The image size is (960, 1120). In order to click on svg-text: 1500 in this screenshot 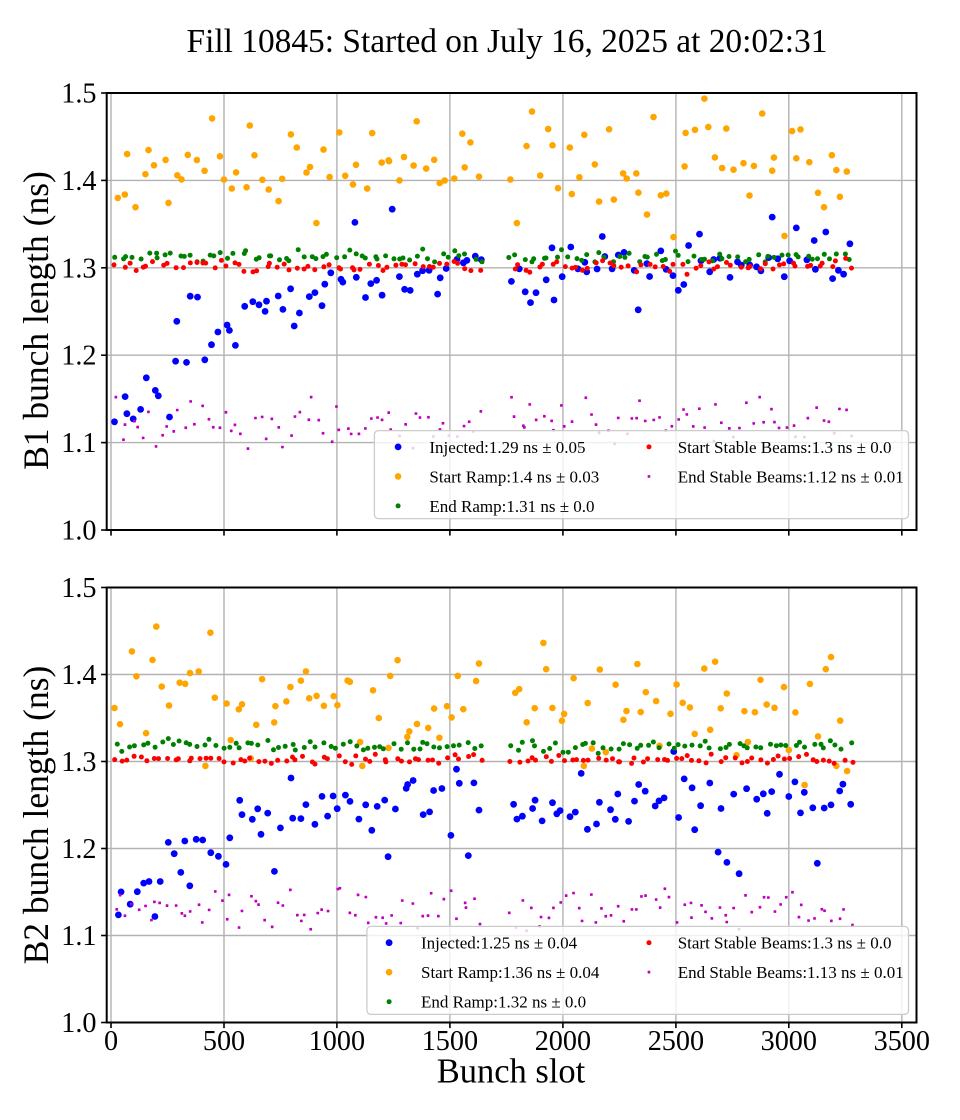, I will do `click(450, 1041)`.